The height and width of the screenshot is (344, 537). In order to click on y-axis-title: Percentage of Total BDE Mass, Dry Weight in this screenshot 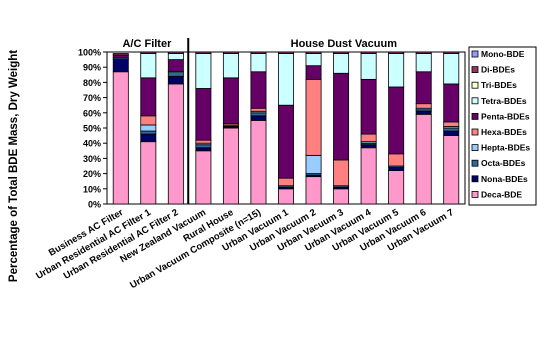, I will do `click(14, 166)`.